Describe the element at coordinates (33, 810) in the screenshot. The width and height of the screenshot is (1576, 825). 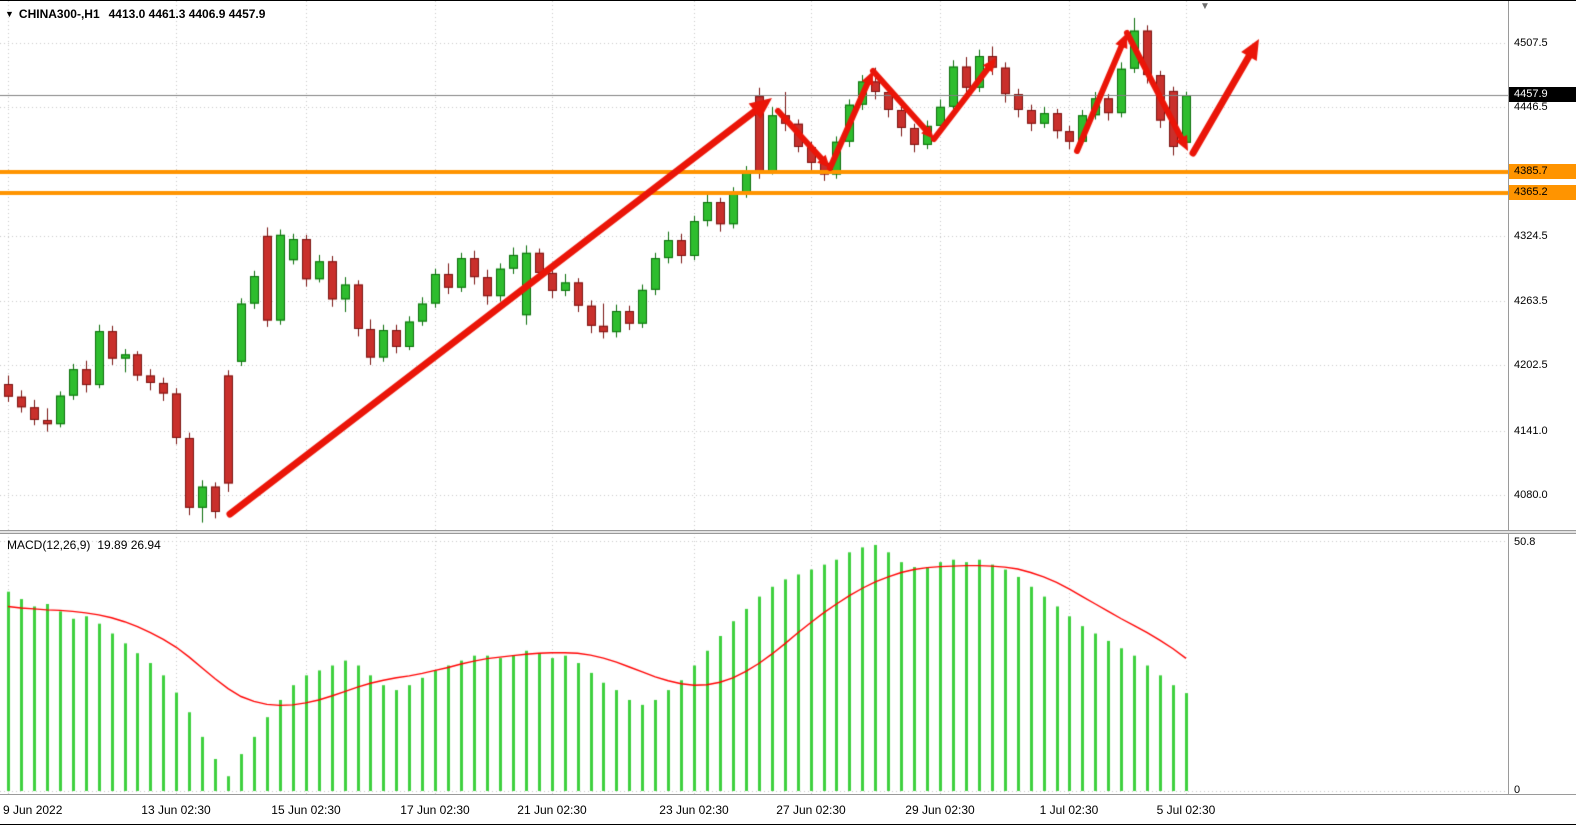
I see `time-axis-label: 9 Jun 2022` at that location.